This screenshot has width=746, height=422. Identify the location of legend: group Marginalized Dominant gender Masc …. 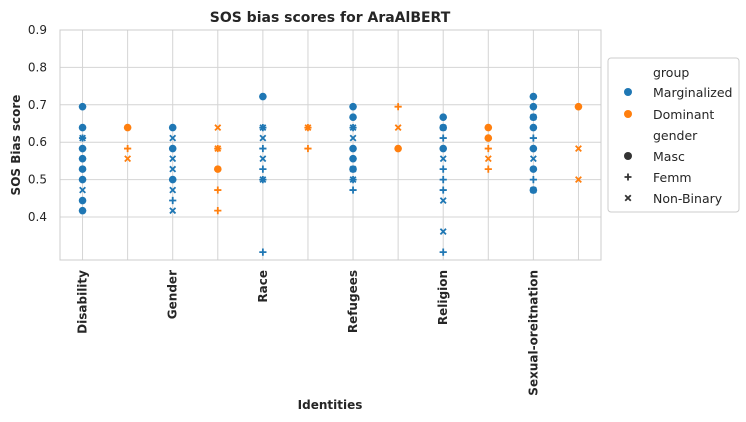
(673, 135).